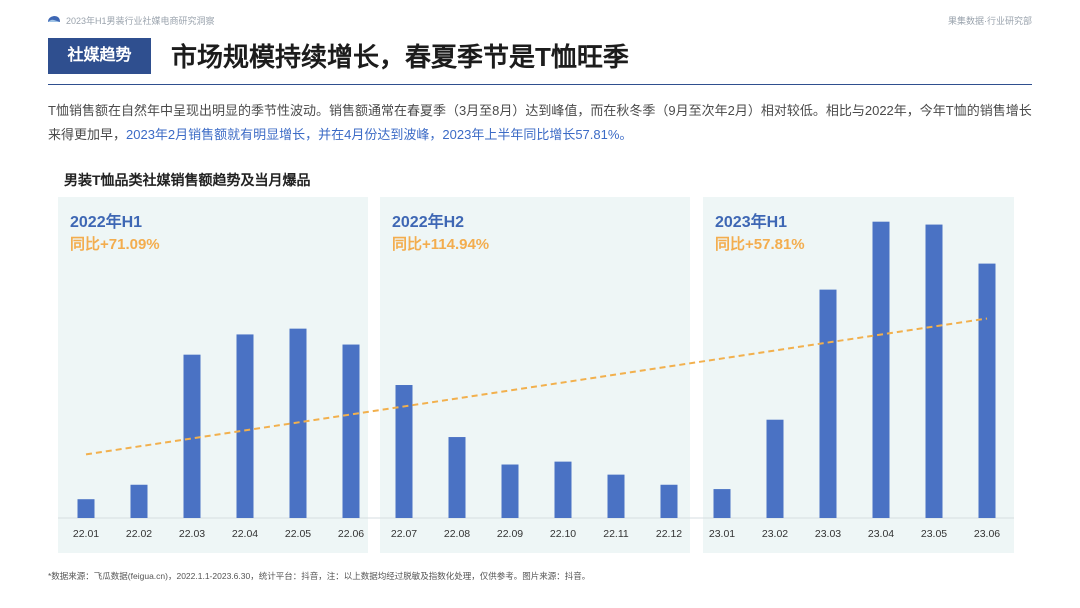  What do you see at coordinates (187, 180) in the screenshot?
I see `chart-title: 男装T恤品类社媒销售额趋势及当月爆品` at bounding box center [187, 180].